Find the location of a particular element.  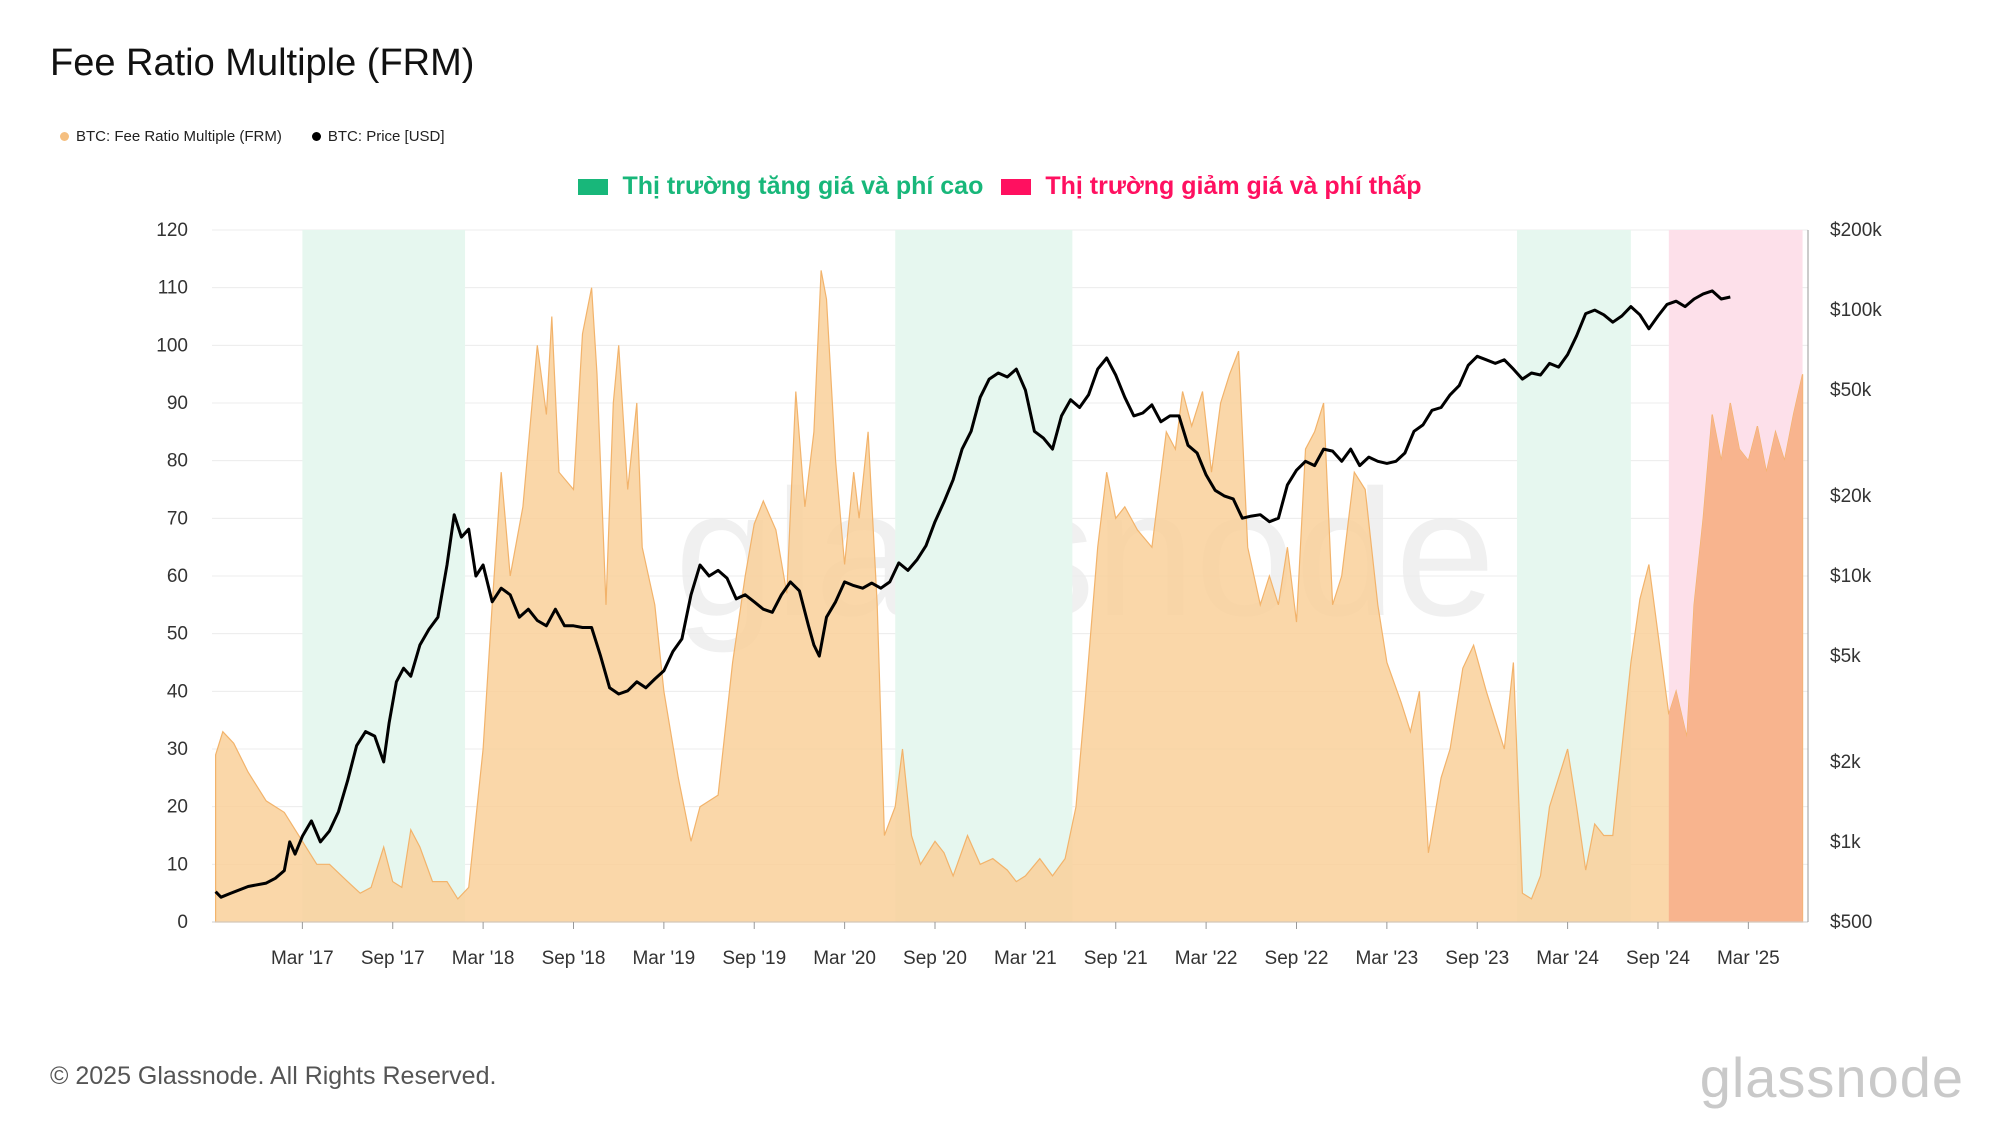

y-left-tick-6: 60 is located at coordinates (177, 576).